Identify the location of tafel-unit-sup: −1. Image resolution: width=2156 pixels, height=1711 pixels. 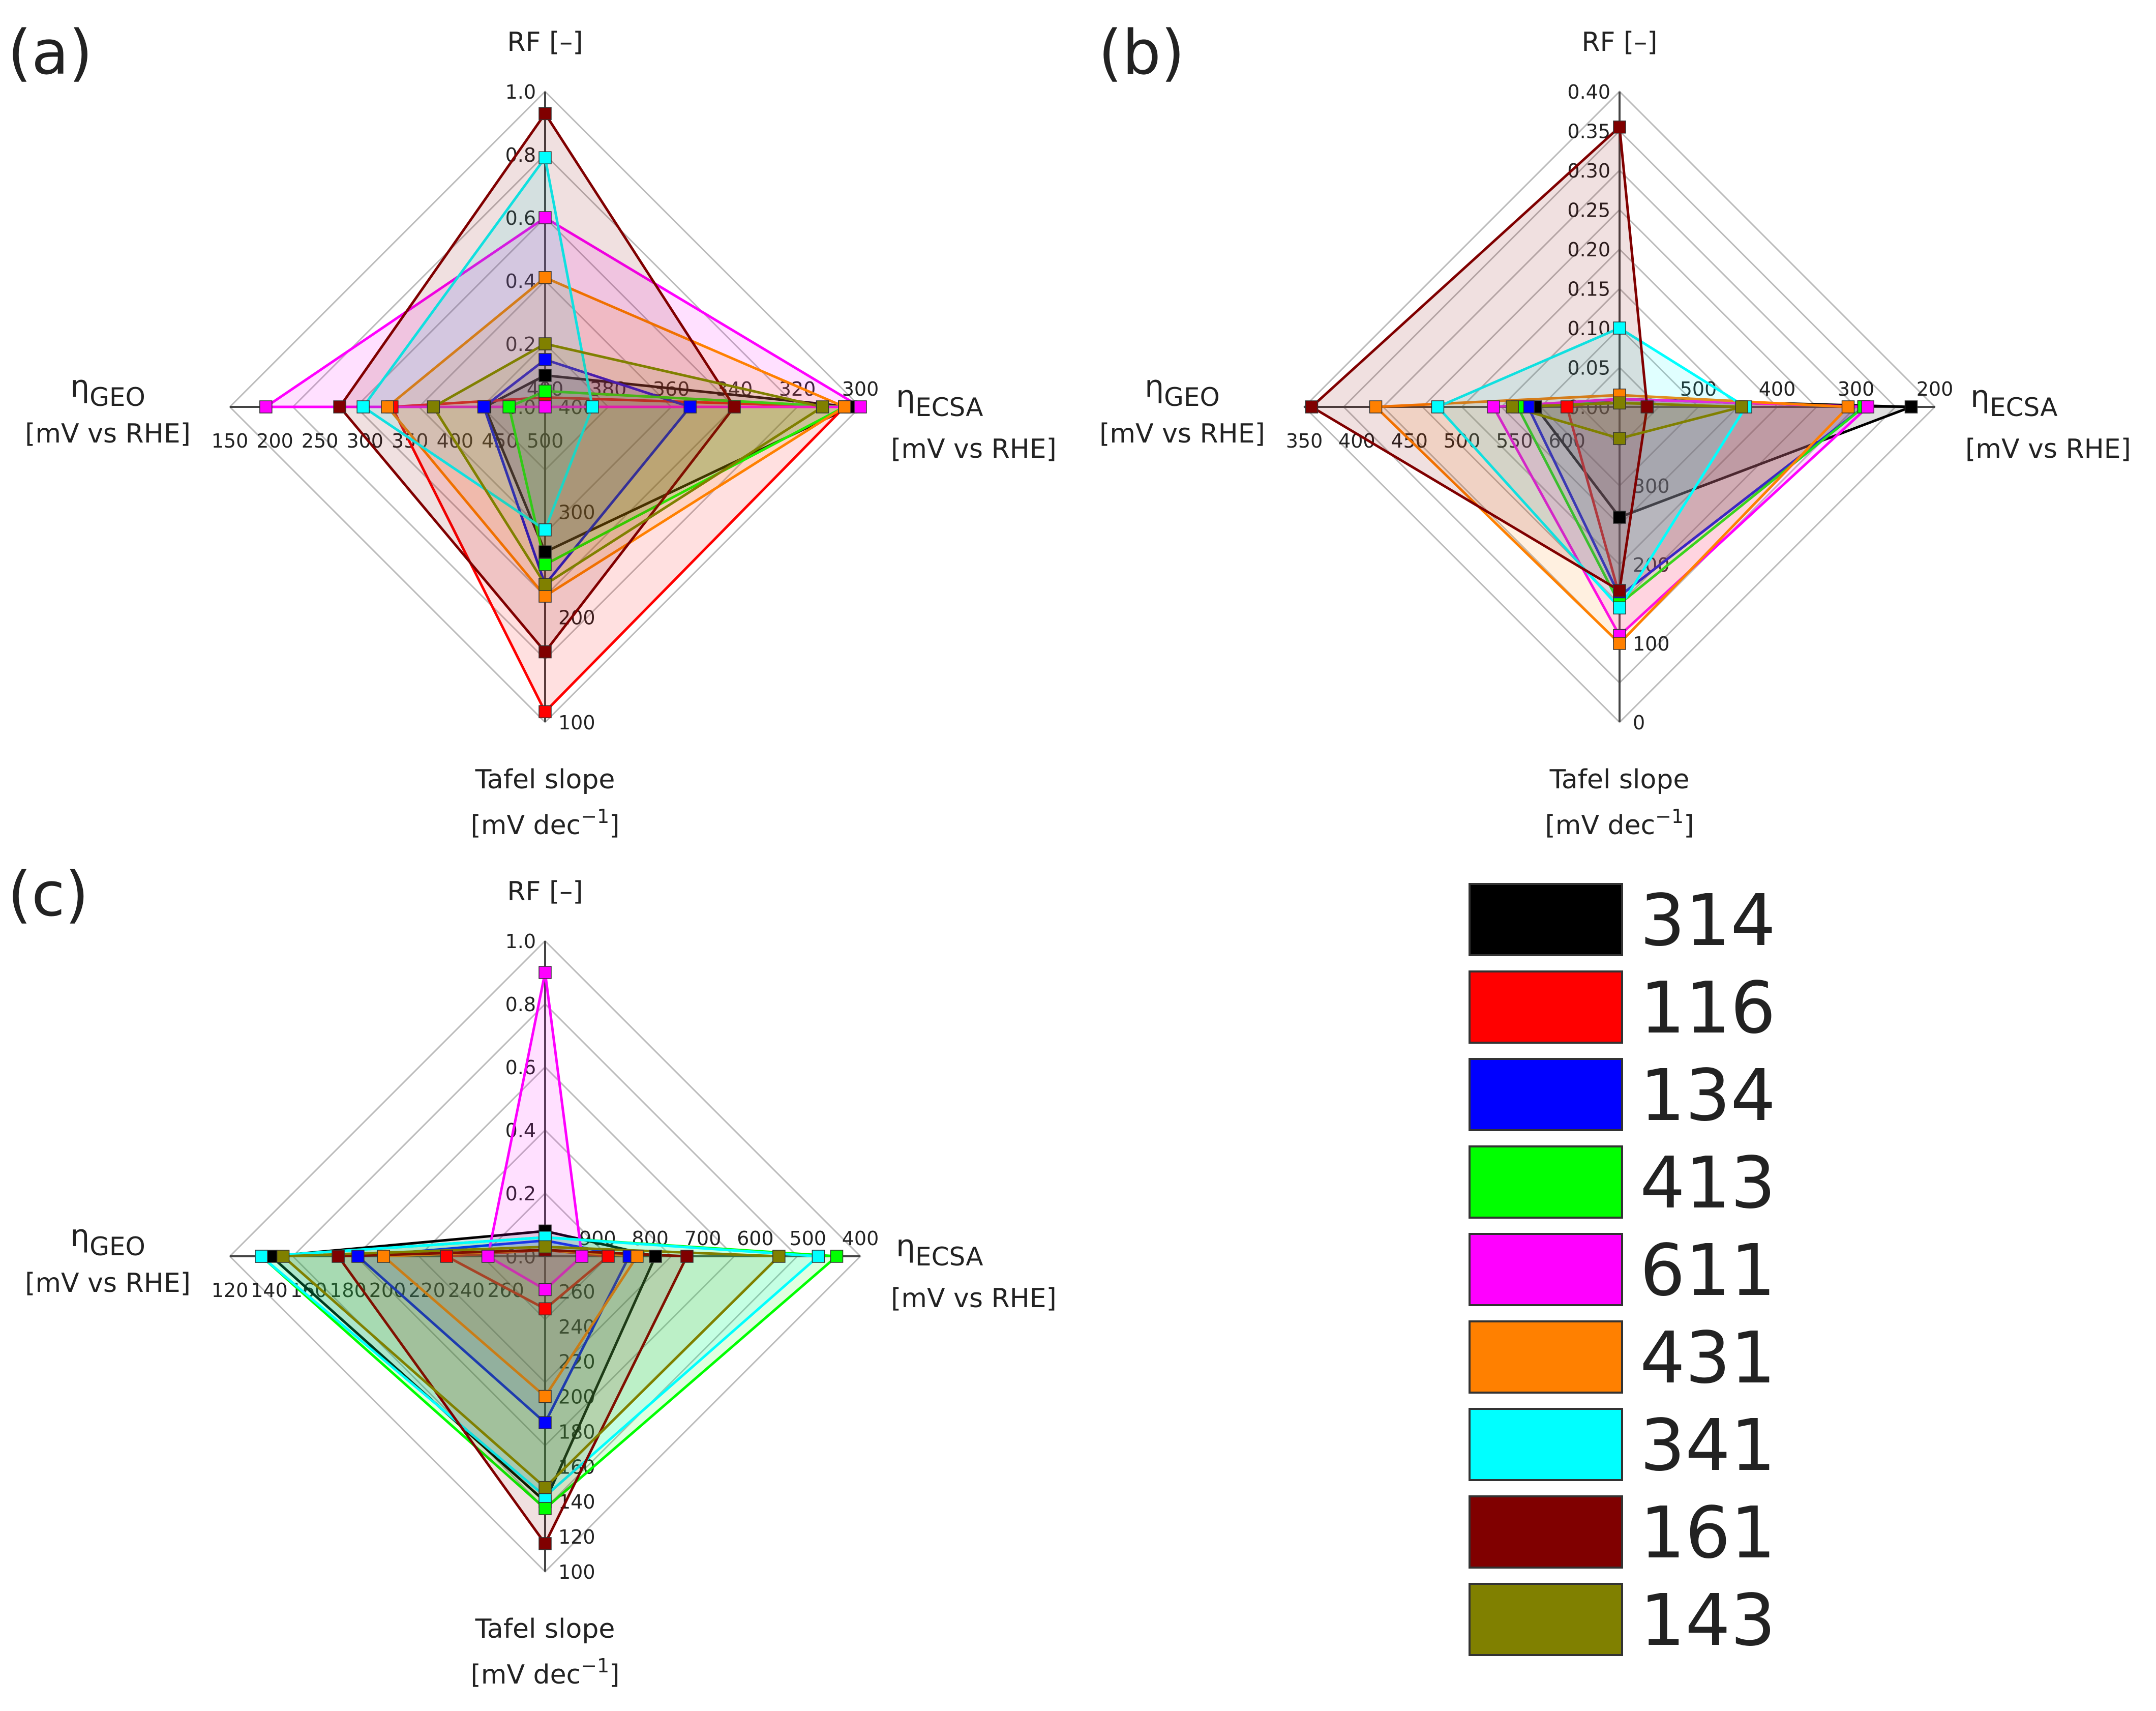
(1670, 816).